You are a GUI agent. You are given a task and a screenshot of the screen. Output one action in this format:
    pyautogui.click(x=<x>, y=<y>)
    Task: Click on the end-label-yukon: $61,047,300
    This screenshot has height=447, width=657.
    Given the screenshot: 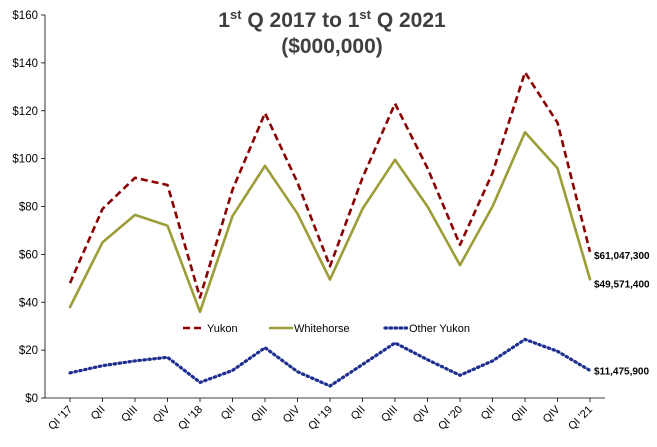 What is the action you would take?
    pyautogui.click(x=622, y=256)
    